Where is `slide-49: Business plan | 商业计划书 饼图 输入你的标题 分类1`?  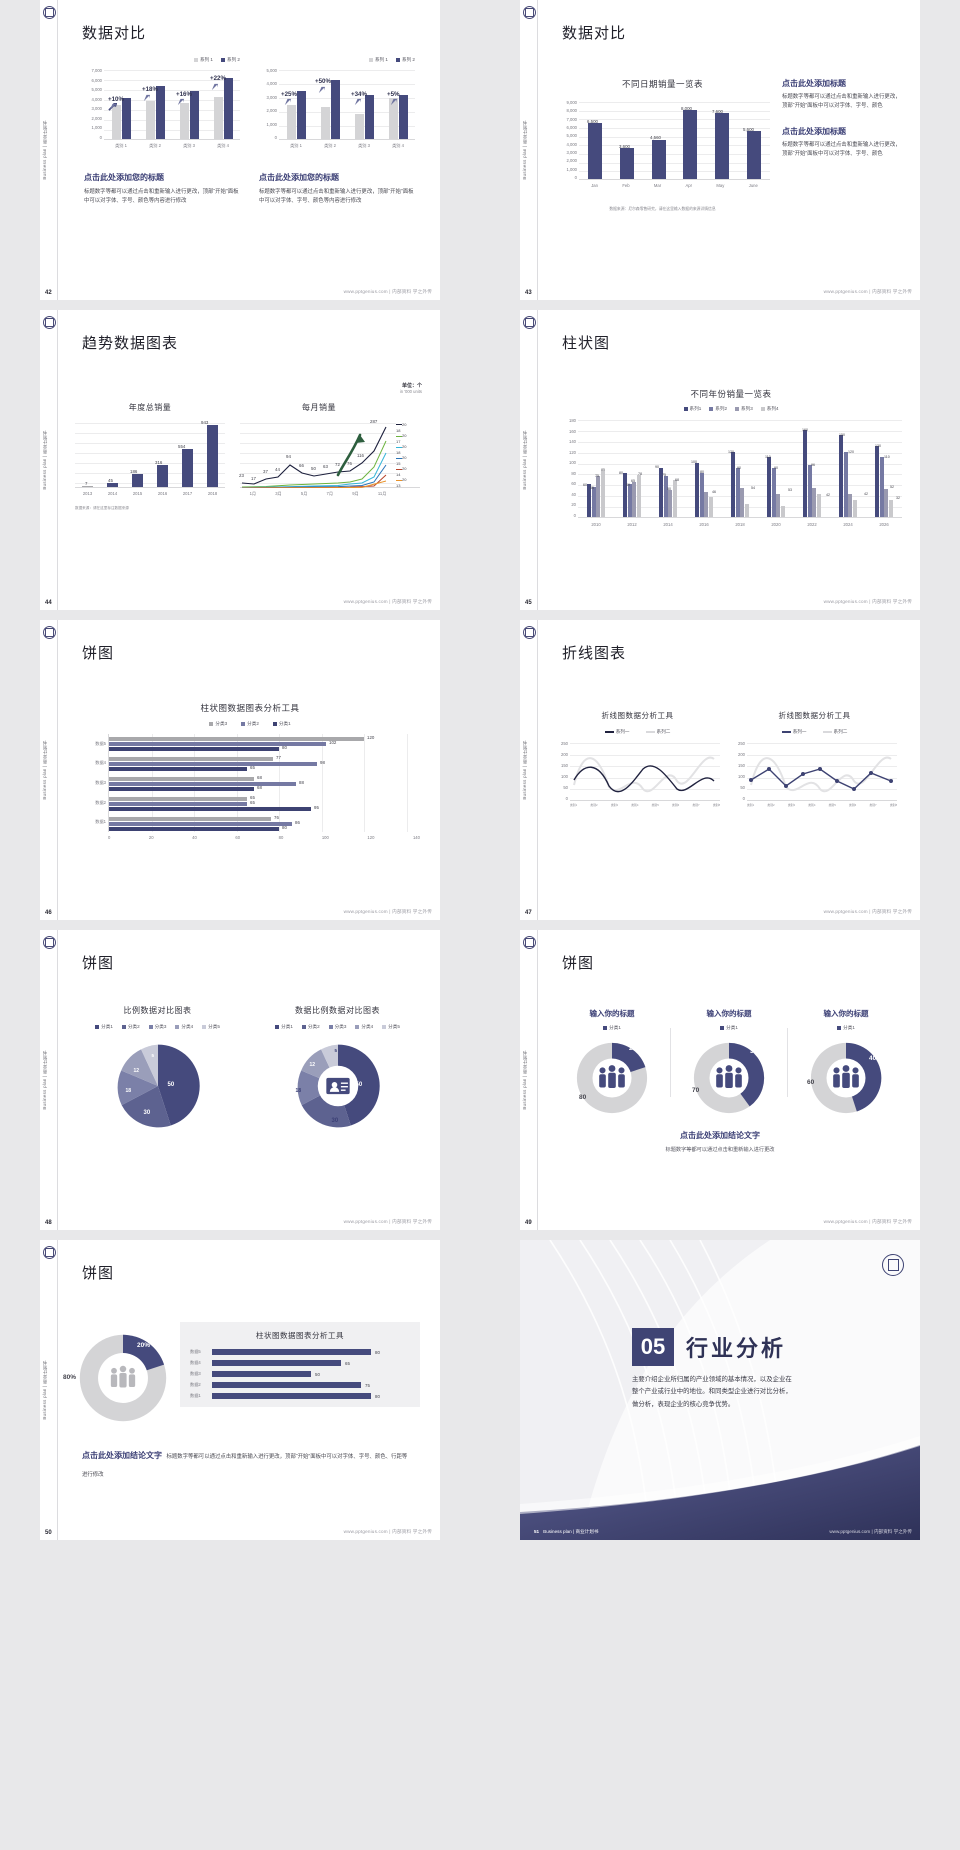
slide-49: Business plan | 商业计划书 饼图 输入你的标题 分类1 is located at coordinates (720, 1080).